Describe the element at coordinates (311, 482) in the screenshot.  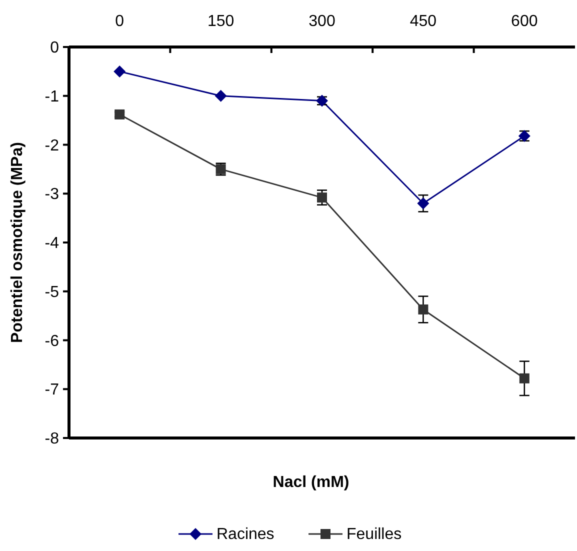
I see `x-axis-title: Nacl (mM)` at that location.